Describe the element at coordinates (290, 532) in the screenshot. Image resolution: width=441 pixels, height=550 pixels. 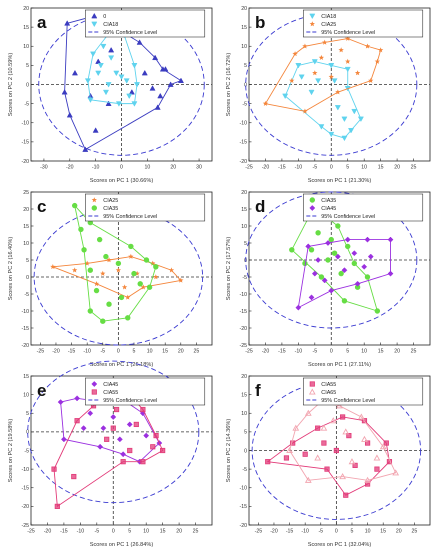
I see `x-tick-label: -15` at that location.